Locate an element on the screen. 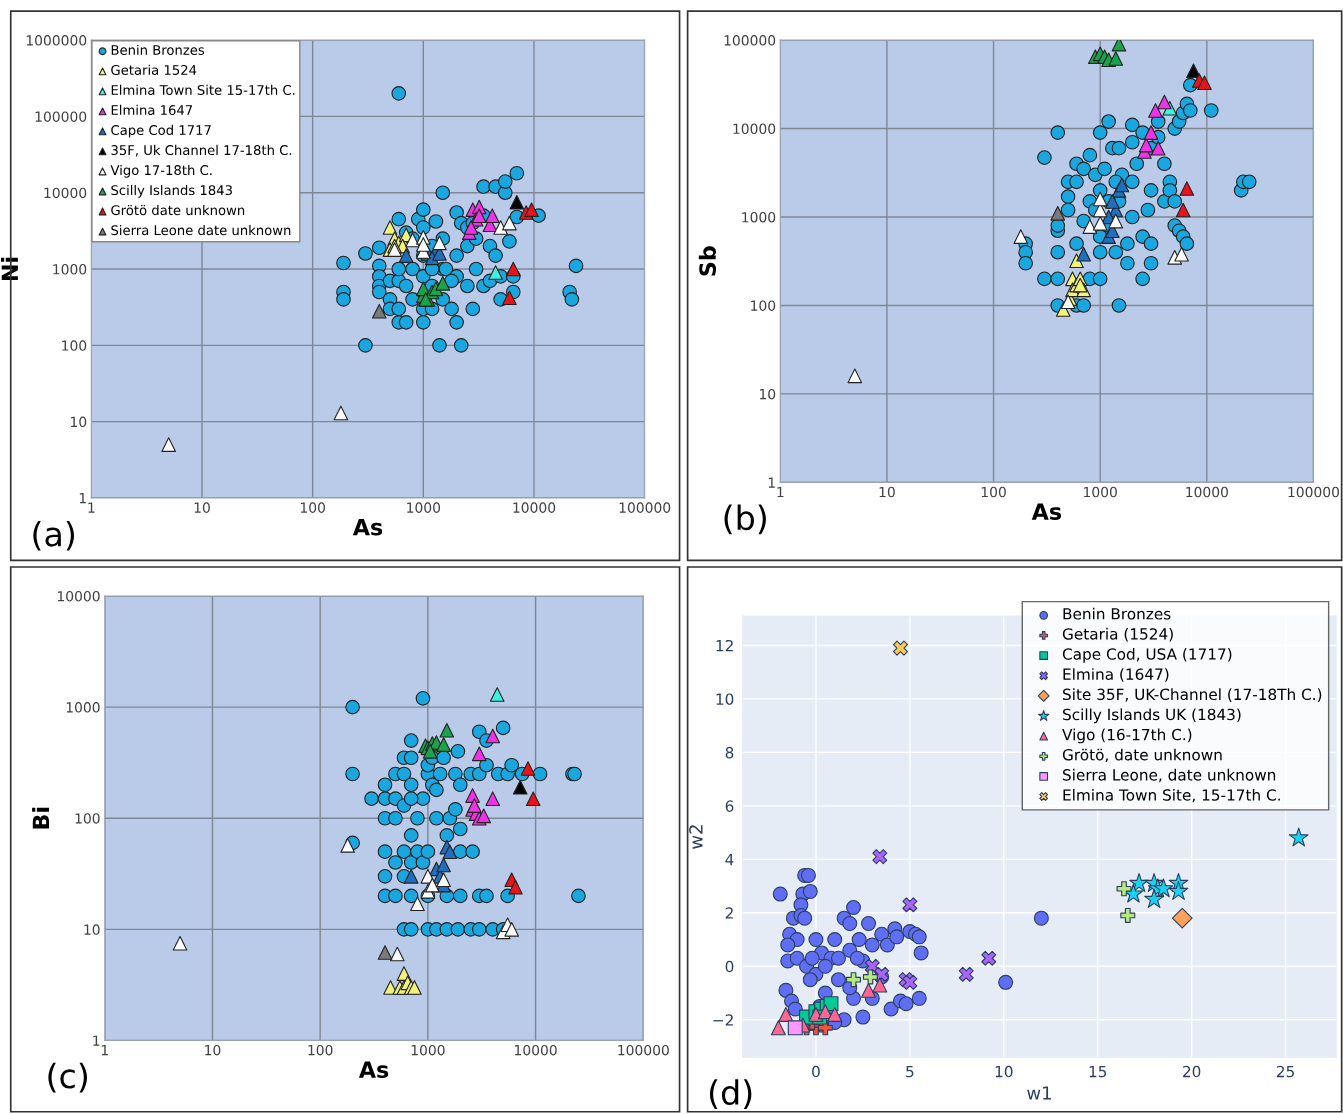  legend-label: Grötö, date unknown is located at coordinates (1142, 755).